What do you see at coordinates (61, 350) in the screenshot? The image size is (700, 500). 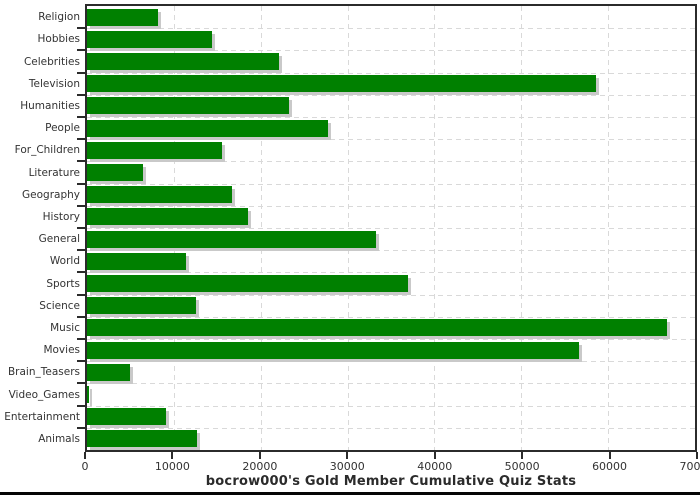 I see `category-label: Movies` at bounding box center [61, 350].